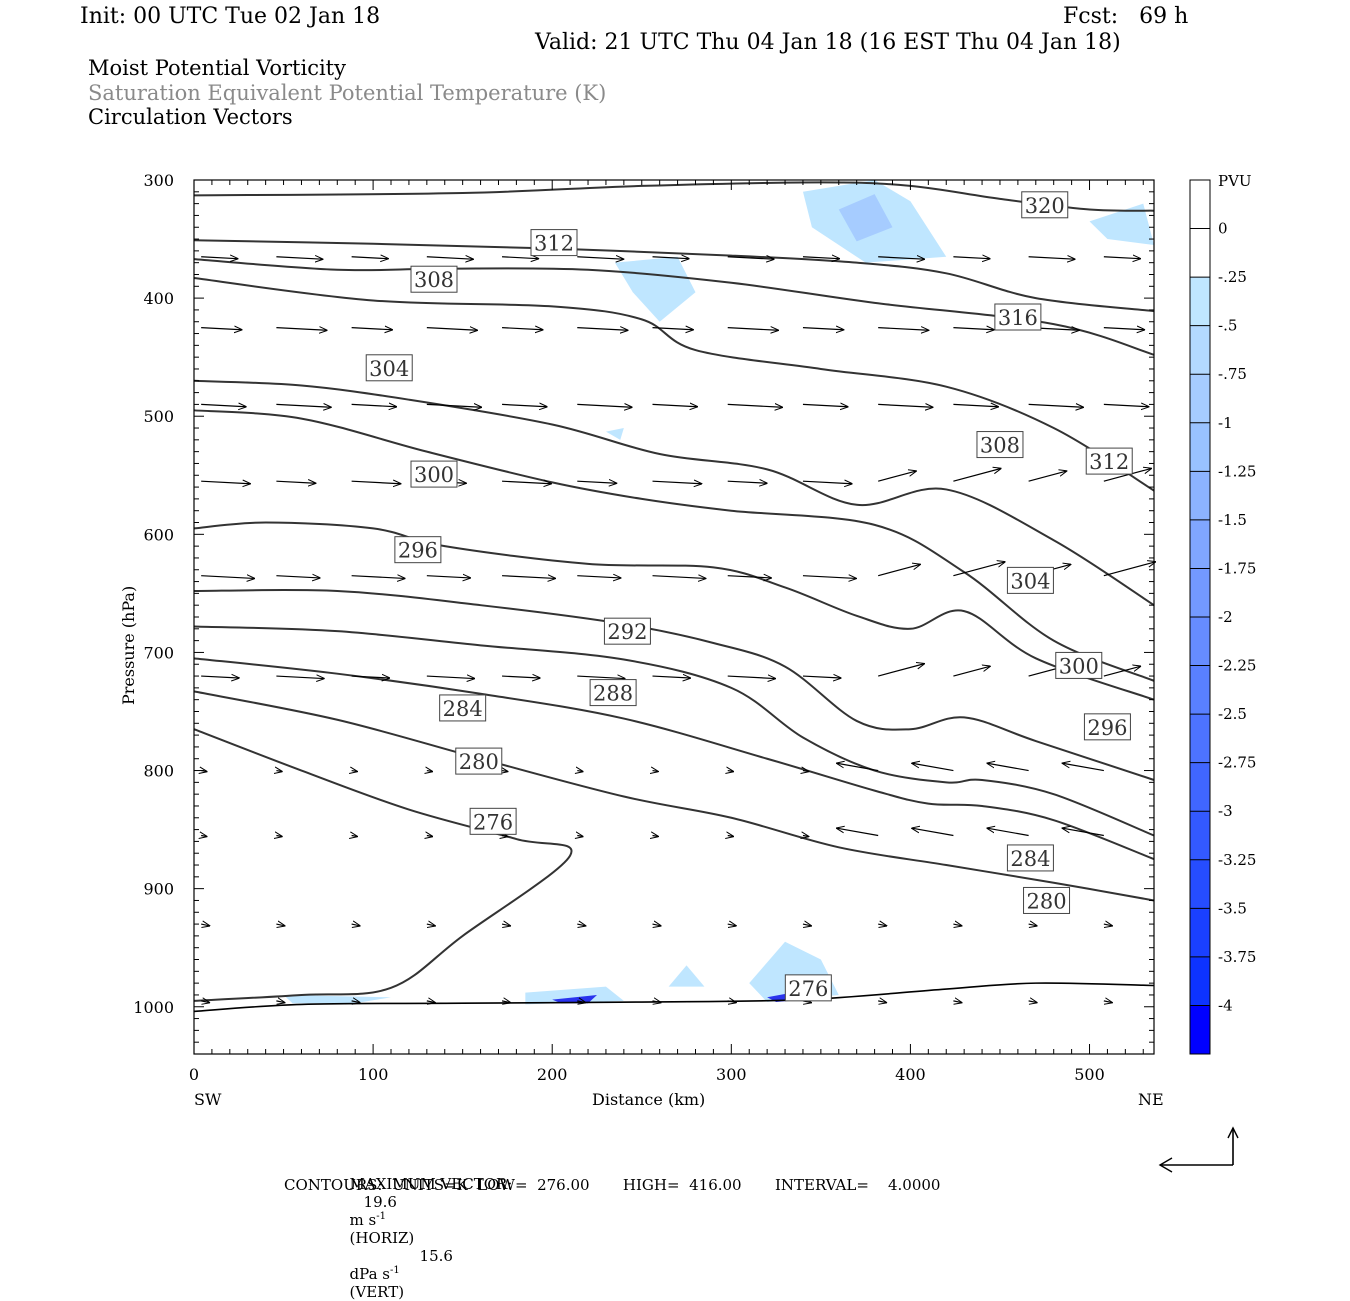  What do you see at coordinates (194, 1074) in the screenshot?
I see `x-tick-label: 0` at bounding box center [194, 1074].